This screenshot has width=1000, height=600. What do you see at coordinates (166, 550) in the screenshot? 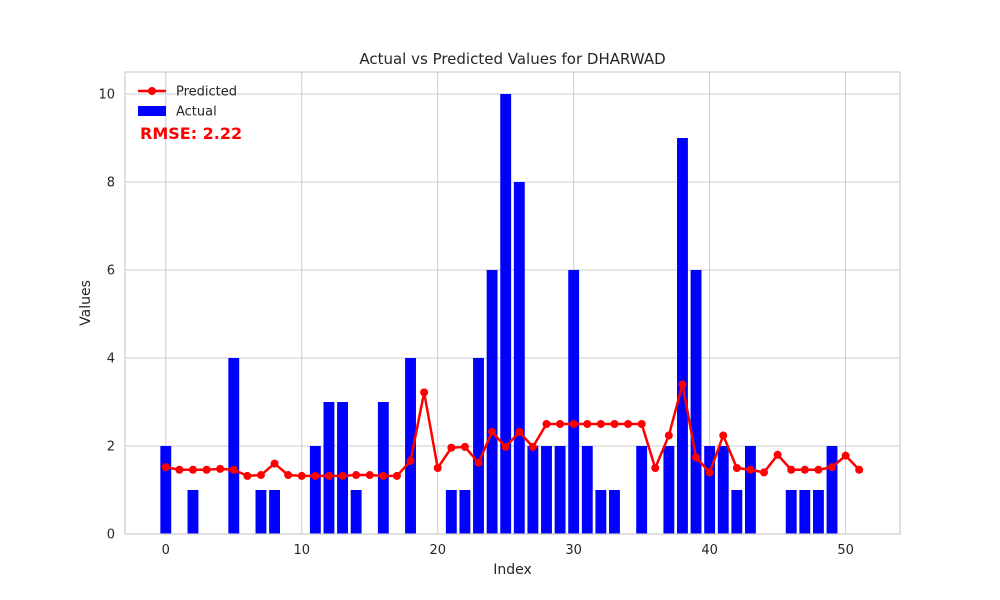
I see `x-tick-label: 0` at bounding box center [166, 550].